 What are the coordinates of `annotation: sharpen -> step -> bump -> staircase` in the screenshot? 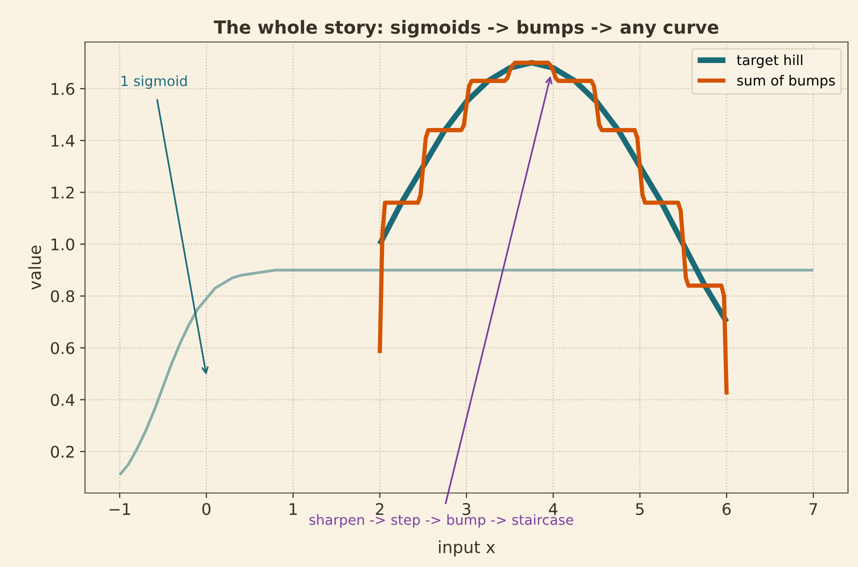 It's located at (441, 521).